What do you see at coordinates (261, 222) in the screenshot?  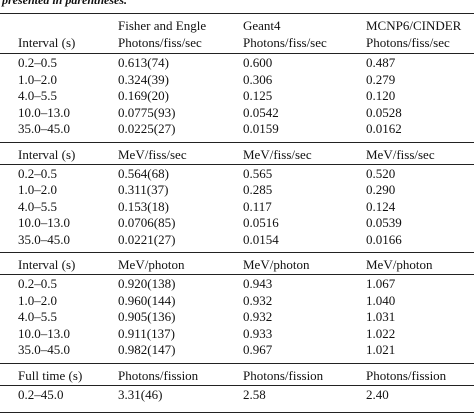 I see `table-cell: 0.0516` at bounding box center [261, 222].